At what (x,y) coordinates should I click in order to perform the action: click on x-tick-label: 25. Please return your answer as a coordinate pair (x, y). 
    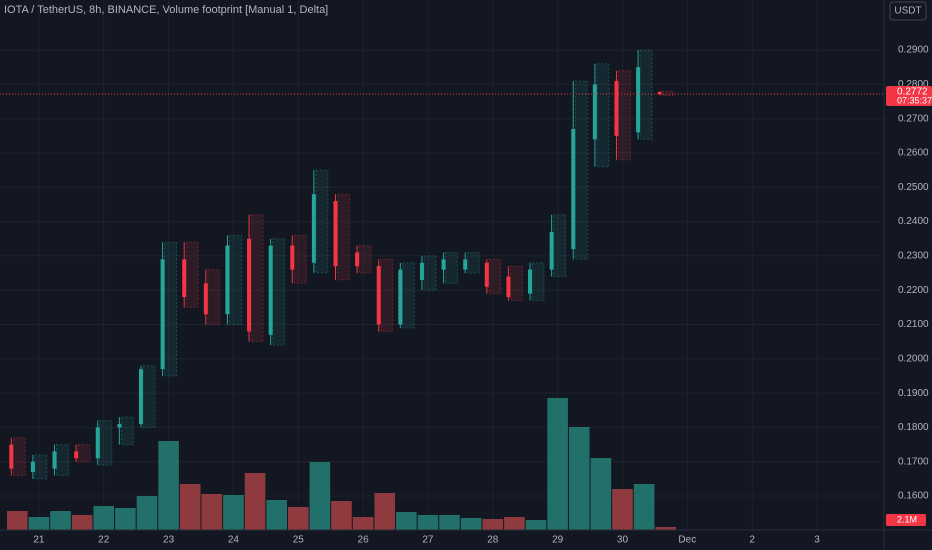
    Looking at the image, I should click on (299, 540).